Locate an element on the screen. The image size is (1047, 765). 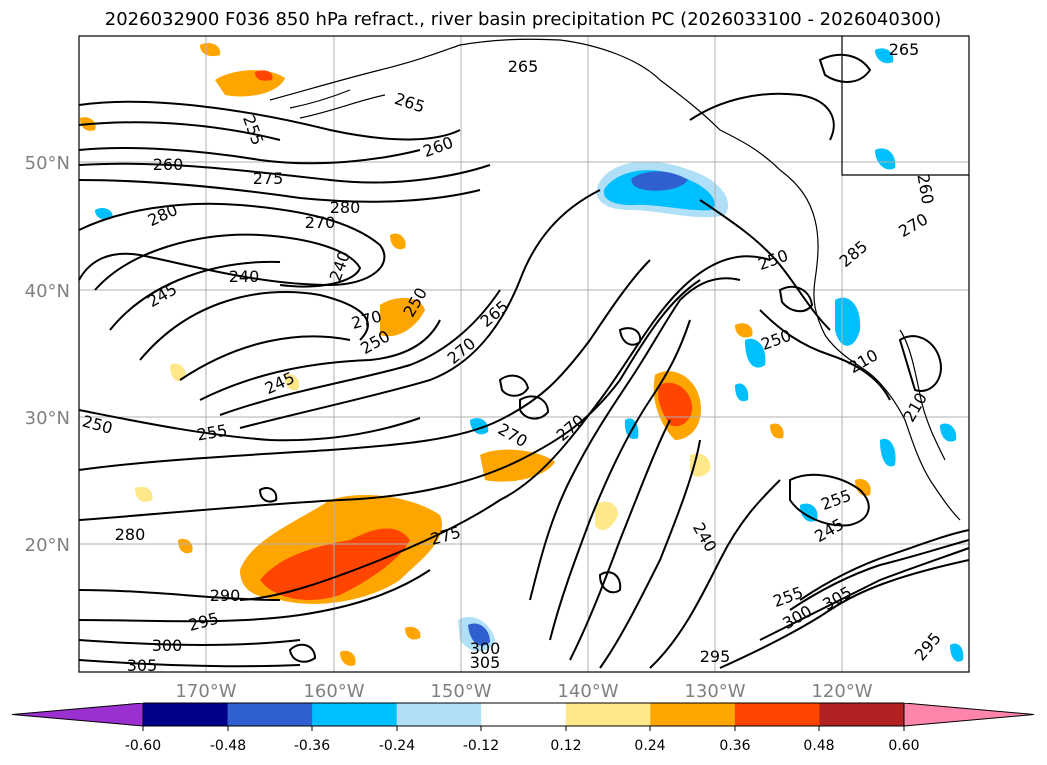
lat-label-50n: 50°N is located at coordinates (47, 163).